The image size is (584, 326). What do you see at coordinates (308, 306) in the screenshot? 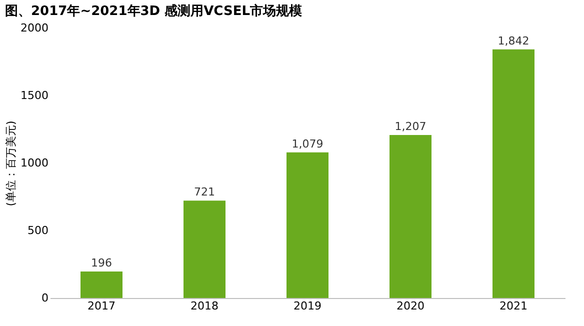
I see `x-tick-label: 2019` at bounding box center [308, 306].